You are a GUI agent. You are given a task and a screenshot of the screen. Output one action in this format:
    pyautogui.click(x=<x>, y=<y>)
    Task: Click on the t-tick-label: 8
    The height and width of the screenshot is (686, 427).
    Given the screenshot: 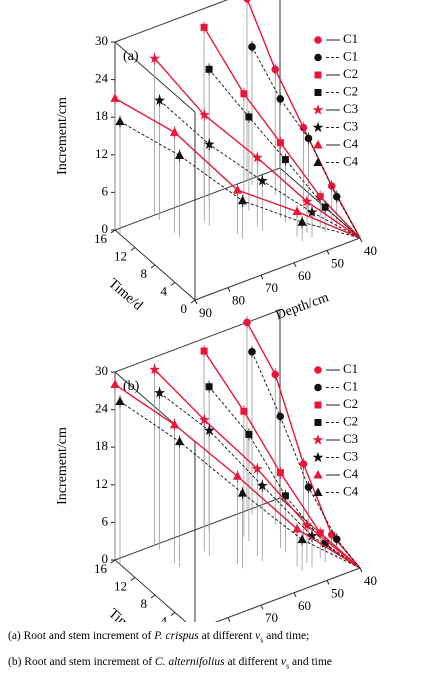 What is the action you would take?
    pyautogui.click(x=144, y=603)
    